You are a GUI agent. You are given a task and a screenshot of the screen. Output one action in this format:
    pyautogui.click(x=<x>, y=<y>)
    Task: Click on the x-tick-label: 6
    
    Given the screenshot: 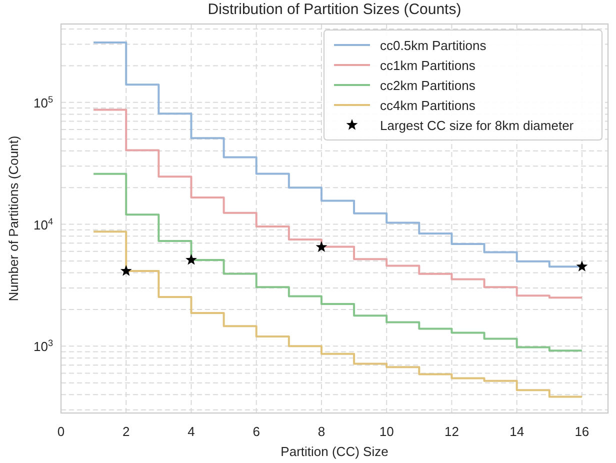 What is the action you would take?
    pyautogui.click(x=256, y=431)
    